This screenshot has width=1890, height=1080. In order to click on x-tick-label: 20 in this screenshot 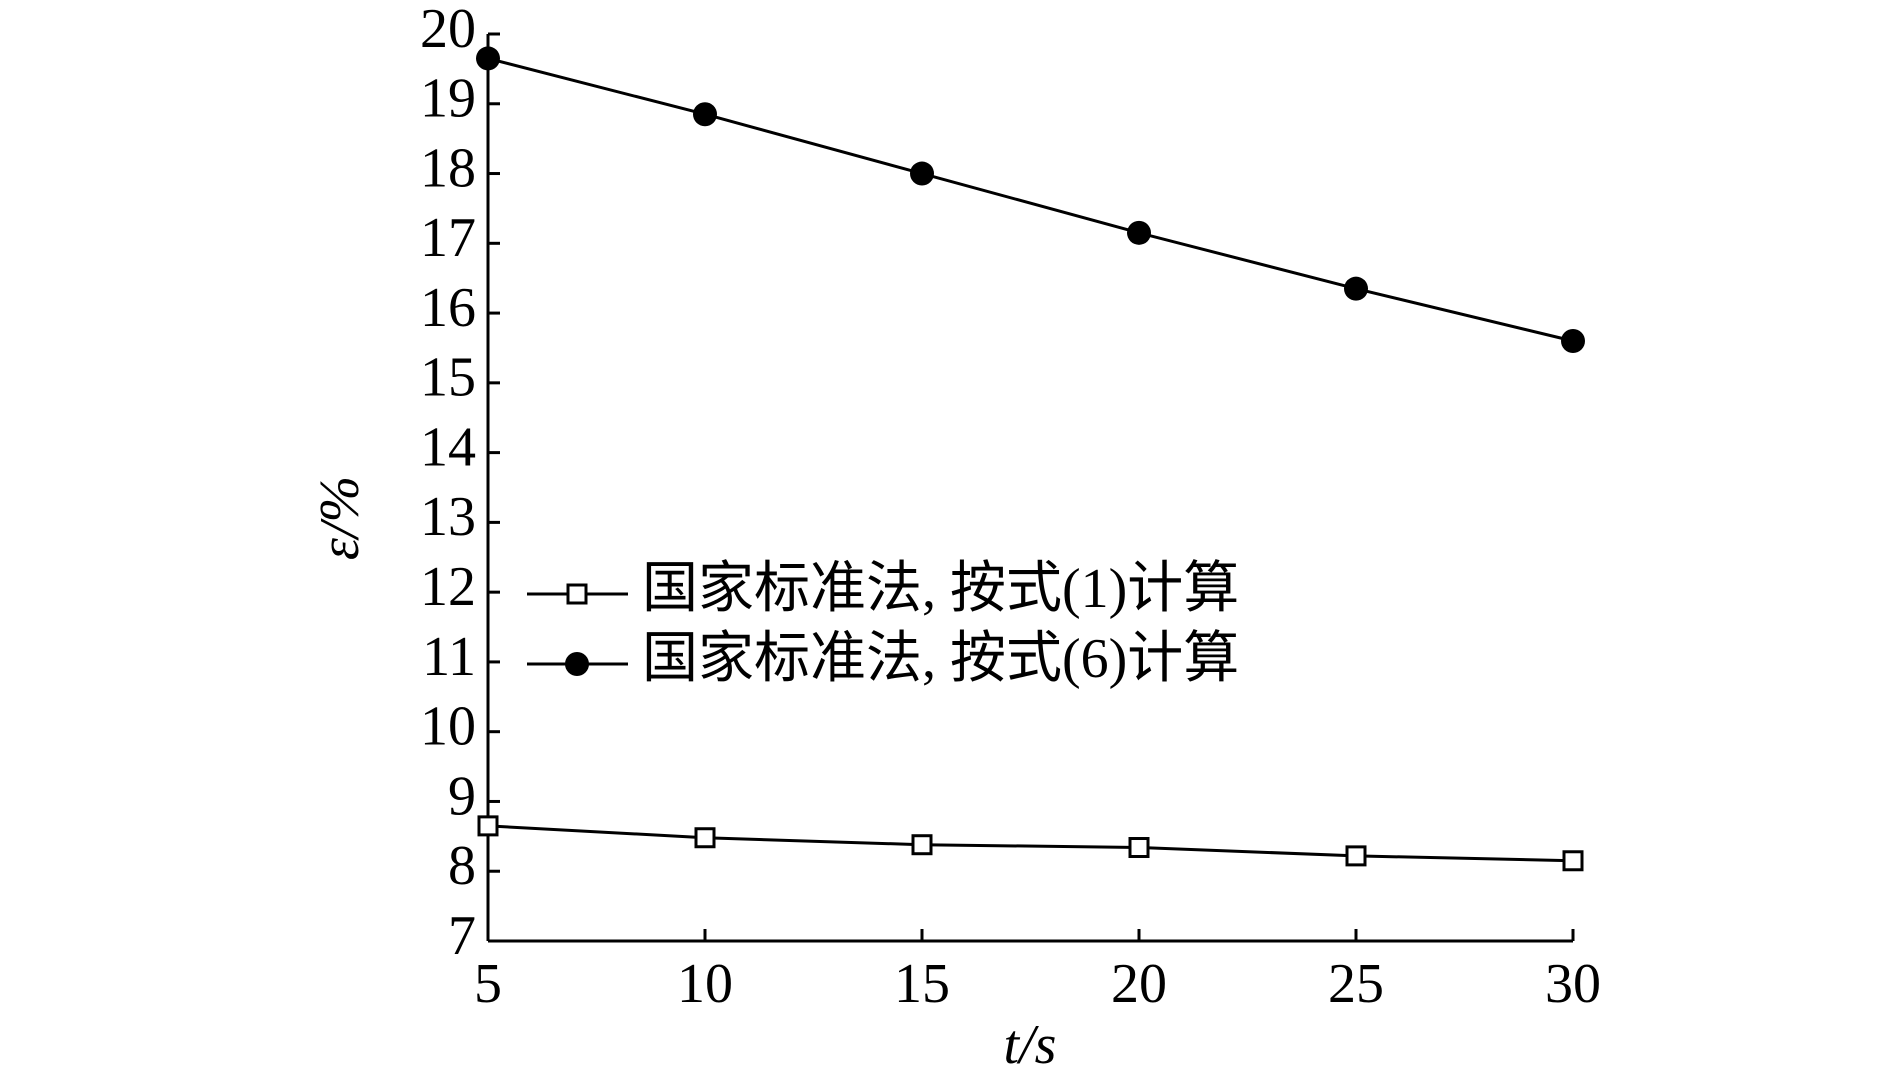, I will do `click(1139, 984)`.